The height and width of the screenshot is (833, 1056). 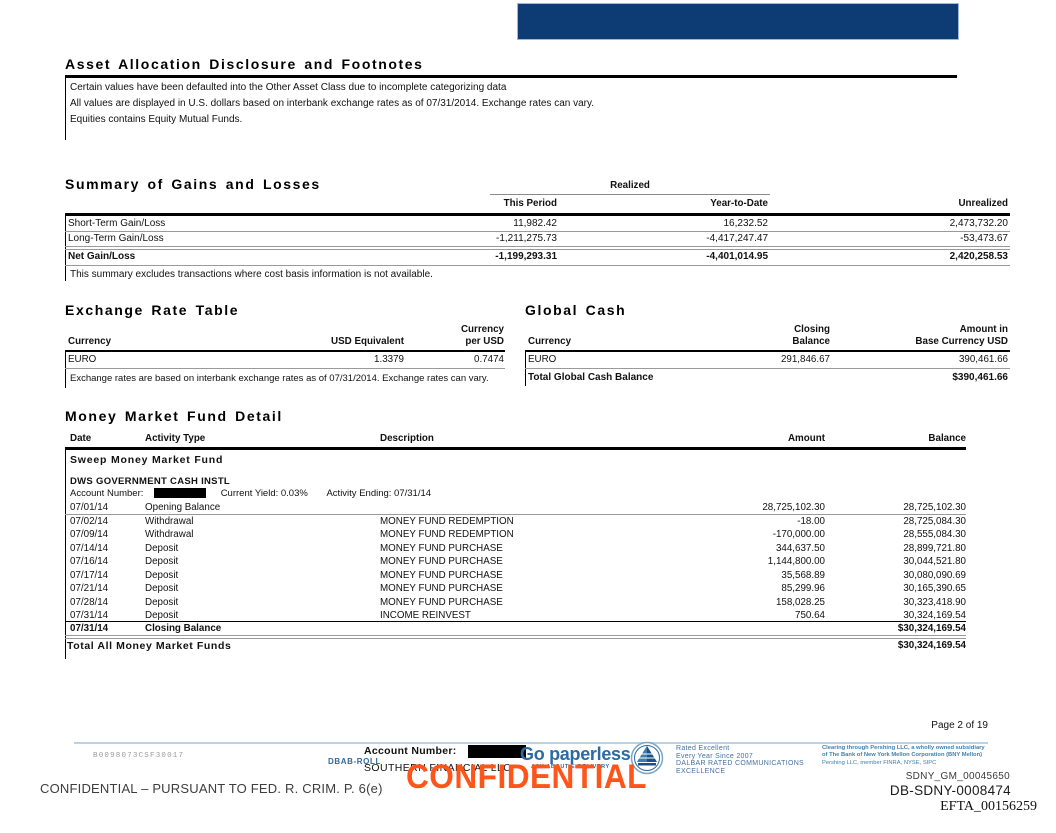 I want to click on section-title-gains-losses: Summary of Gains and Losses, so click(x=193, y=184).